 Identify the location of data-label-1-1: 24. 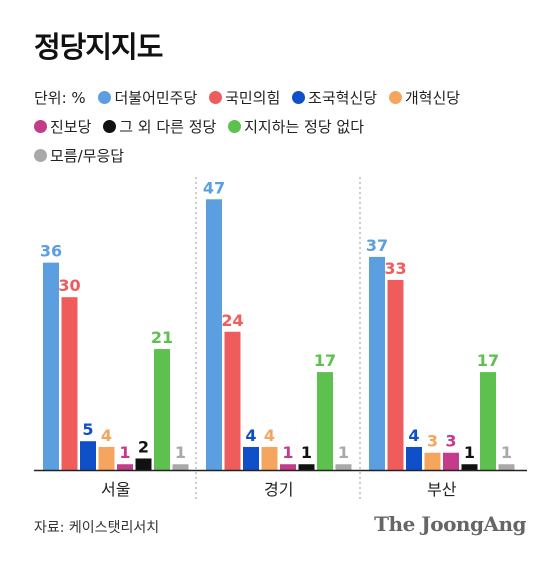
(232, 320).